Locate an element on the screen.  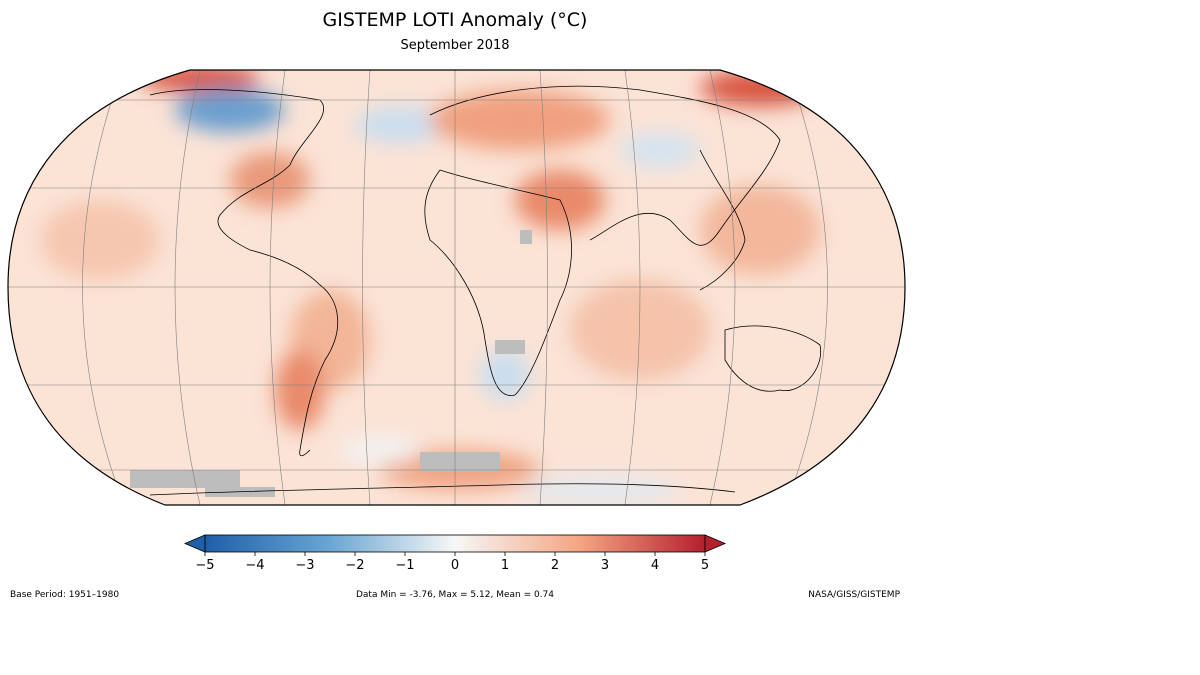
colorbar-tick-label: 2 is located at coordinates (555, 565).